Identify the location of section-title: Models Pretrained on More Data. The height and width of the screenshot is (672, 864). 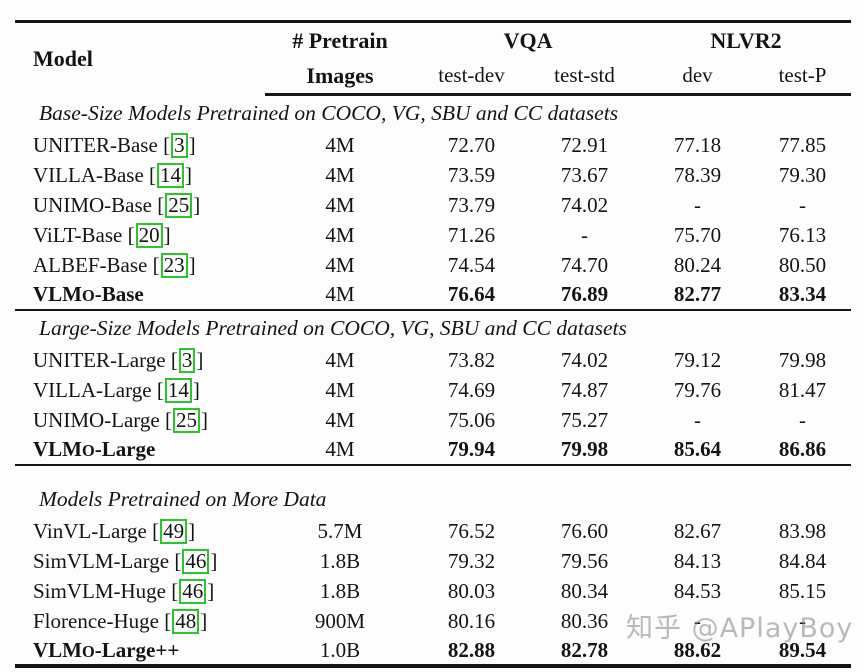
(433, 490).